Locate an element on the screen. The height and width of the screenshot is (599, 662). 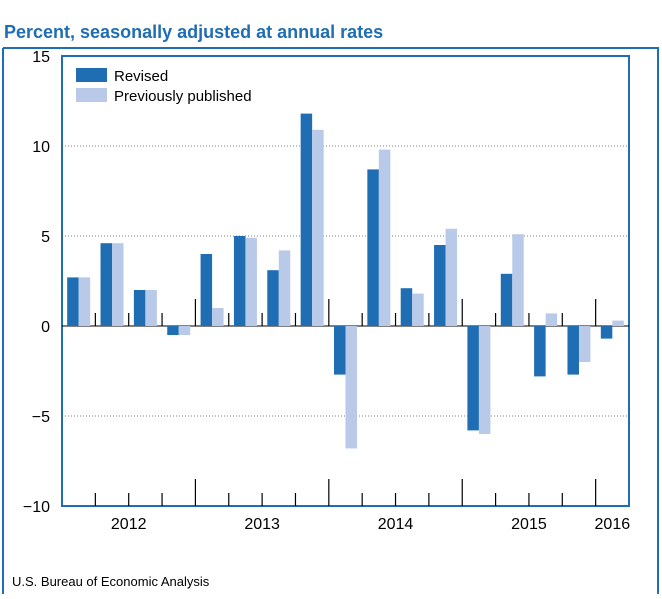
x-year-label: 2015 is located at coordinates (529, 524).